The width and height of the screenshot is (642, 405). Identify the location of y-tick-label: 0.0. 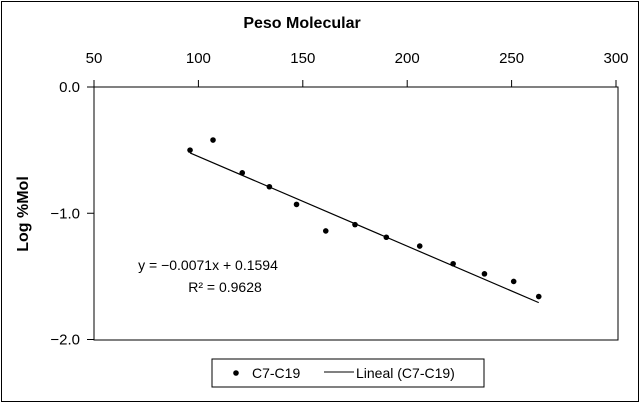
(69, 87).